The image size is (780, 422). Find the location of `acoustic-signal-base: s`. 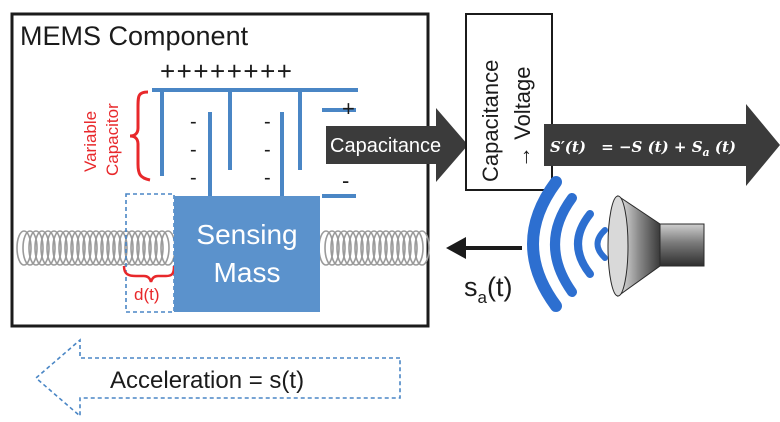

acoustic-signal-base: s is located at coordinates (471, 287).